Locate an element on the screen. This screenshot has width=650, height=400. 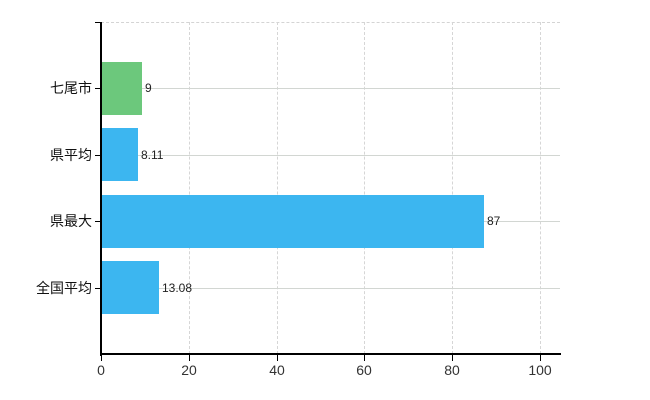
value-label: 9 is located at coordinates (148, 88).